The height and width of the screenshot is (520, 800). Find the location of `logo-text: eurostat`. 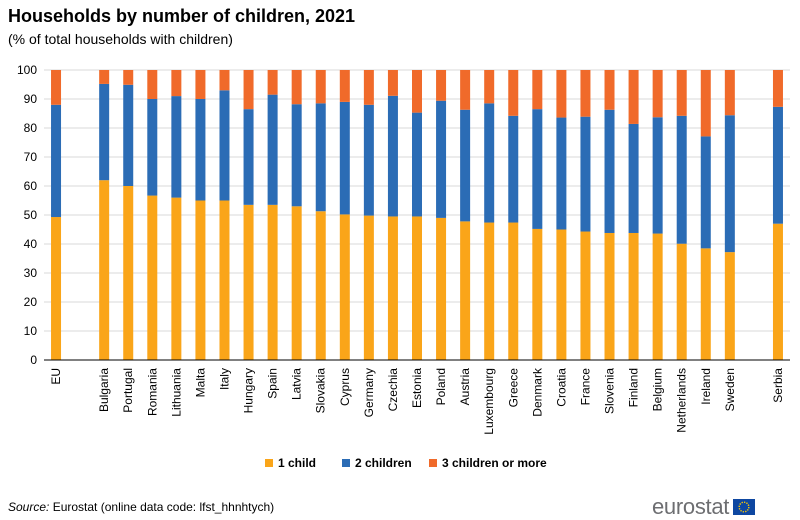

logo-text: eurostat is located at coordinates (691, 506).